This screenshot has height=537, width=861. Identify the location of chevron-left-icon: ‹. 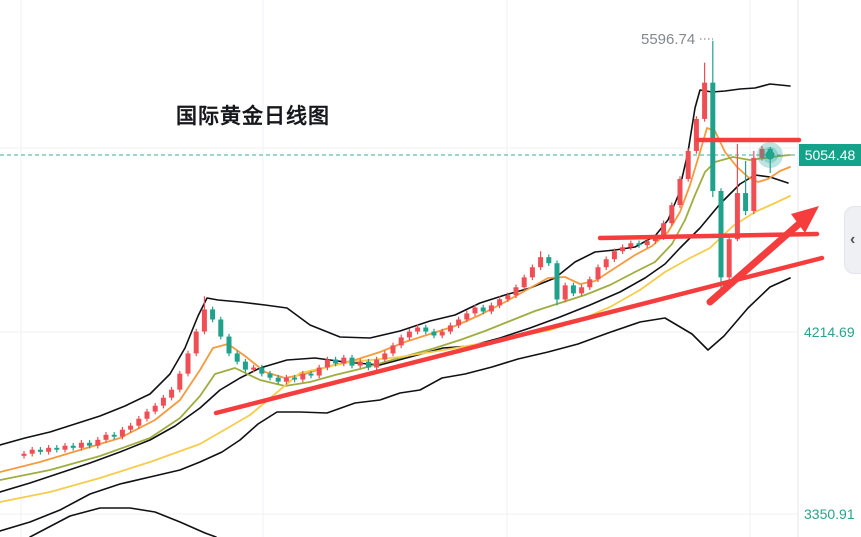
(853, 239).